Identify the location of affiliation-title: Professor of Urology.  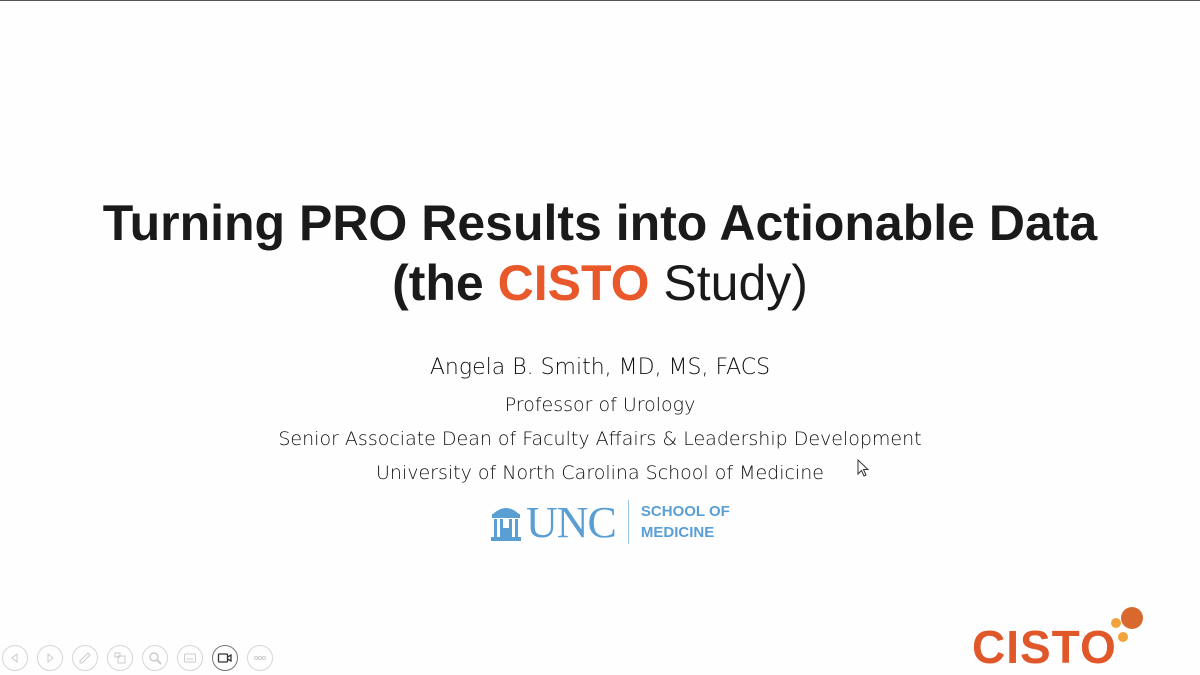
(600, 405).